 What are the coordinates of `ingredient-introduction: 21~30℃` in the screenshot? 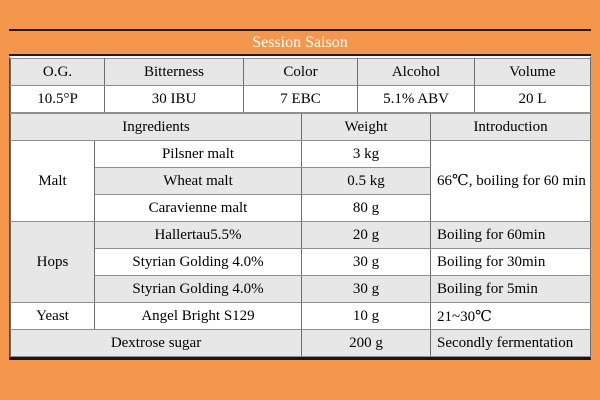 It's located at (511, 316).